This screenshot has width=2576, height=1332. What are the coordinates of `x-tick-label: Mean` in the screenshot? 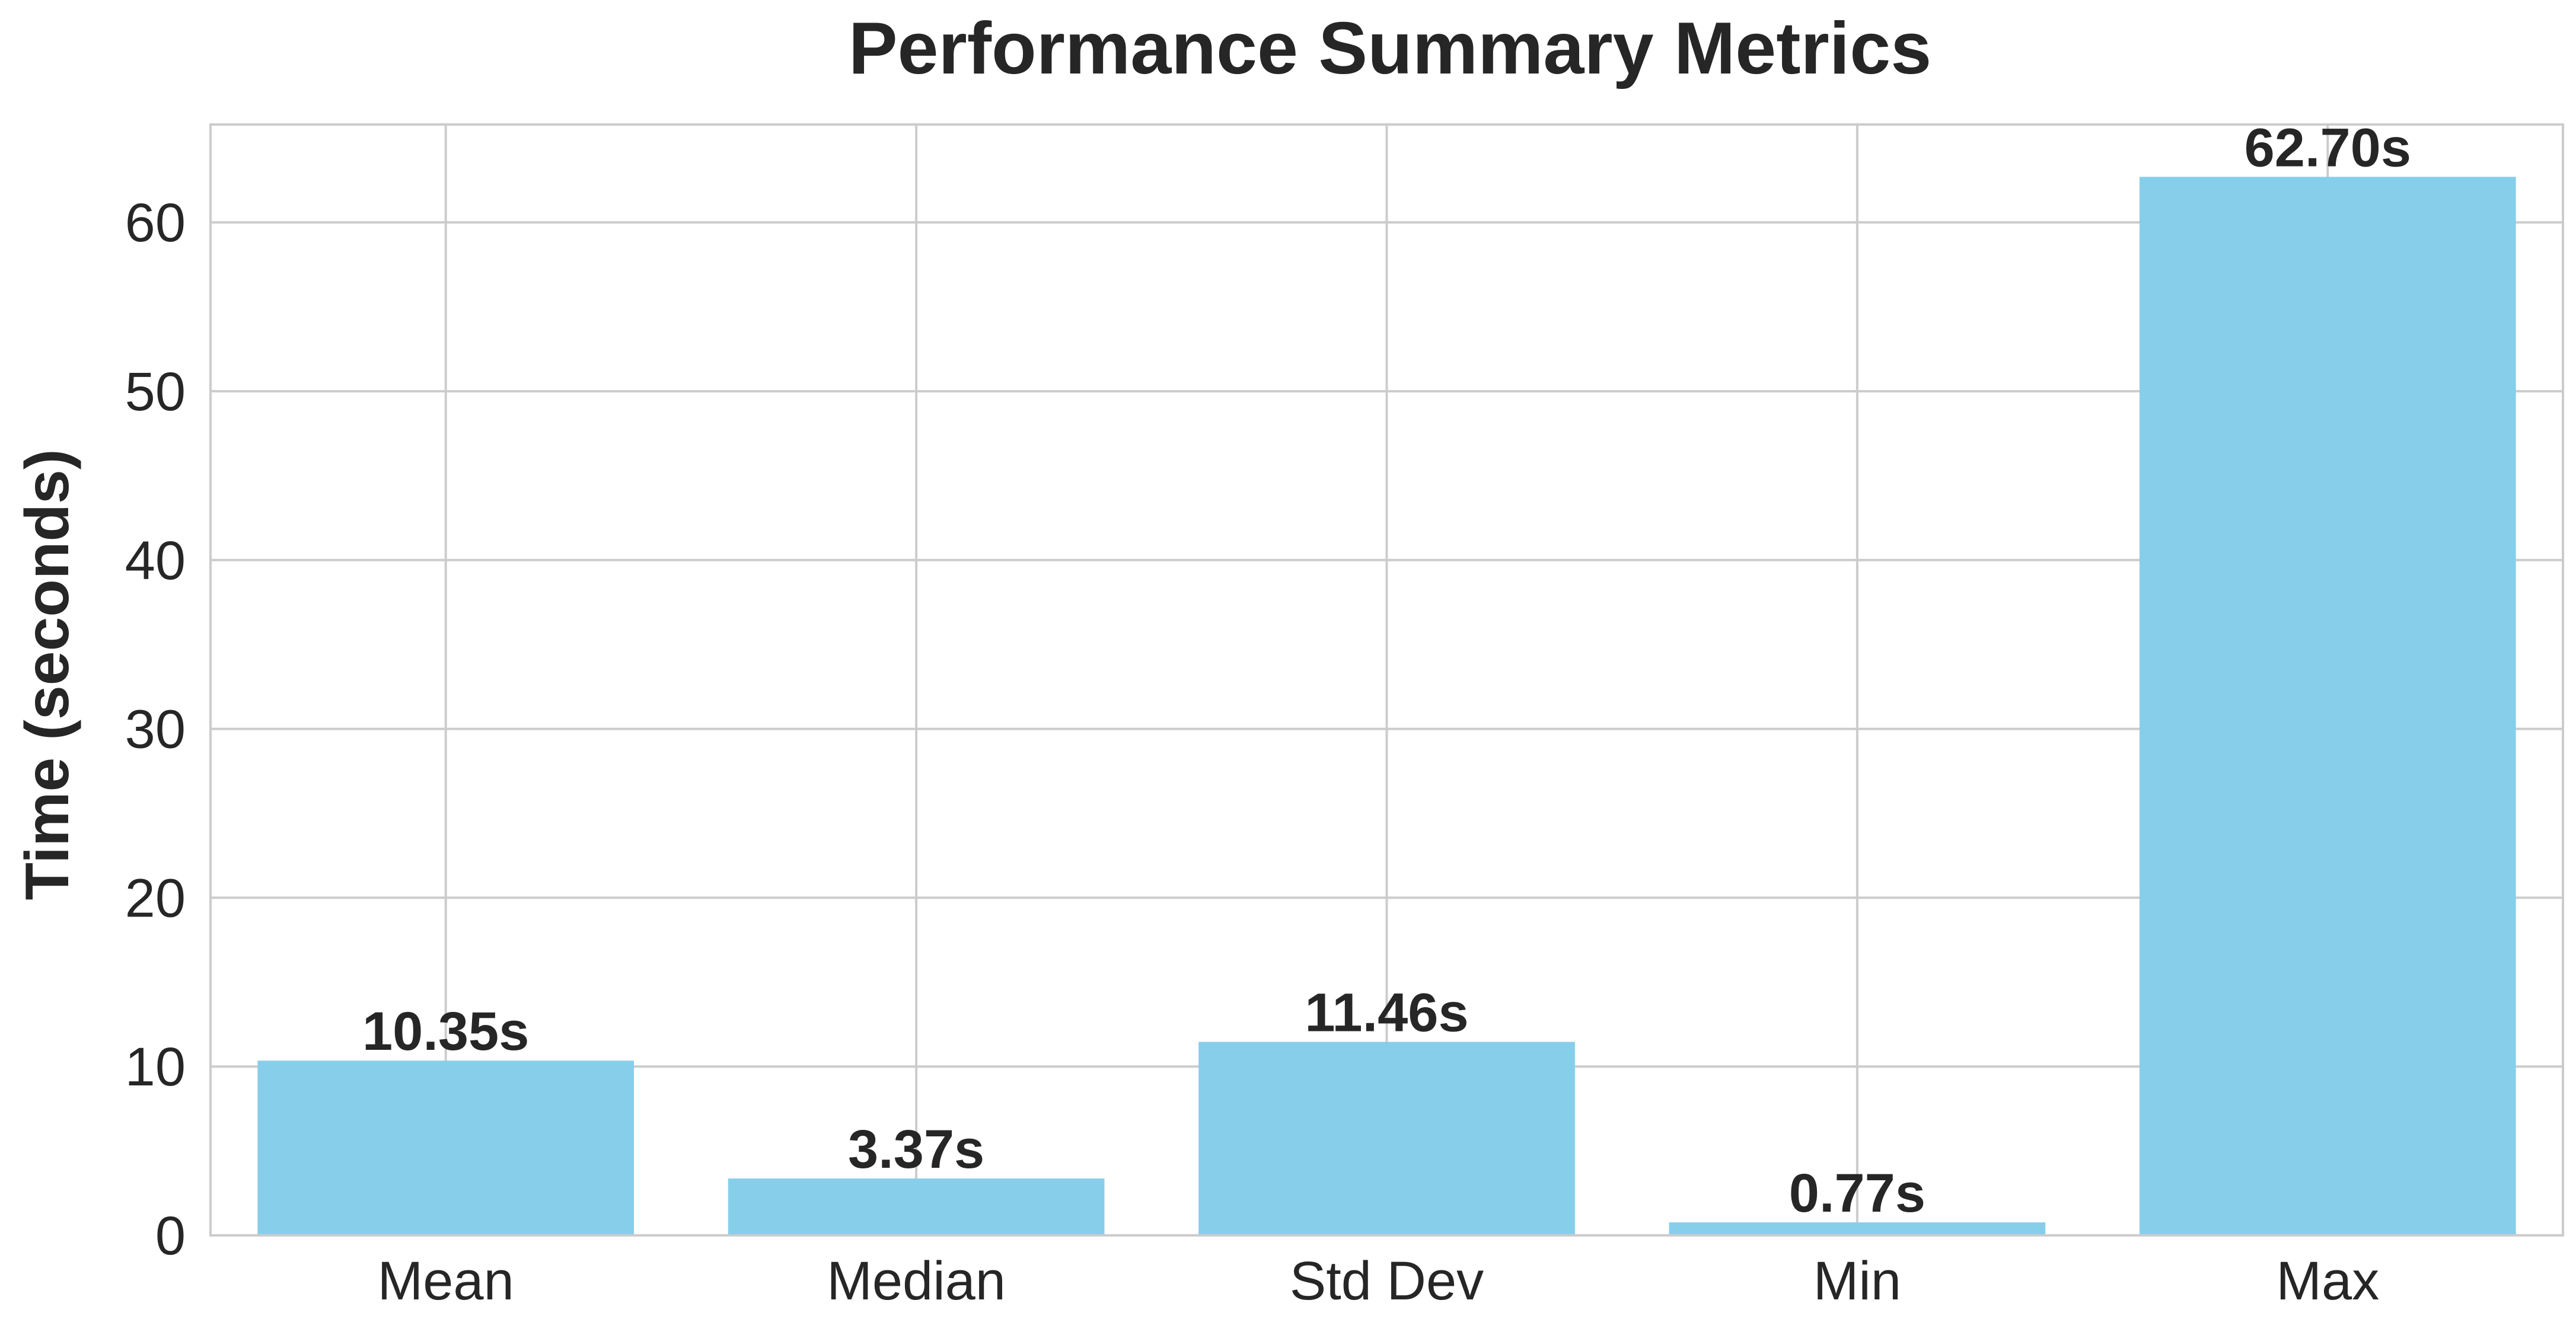 It's located at (446, 1281).